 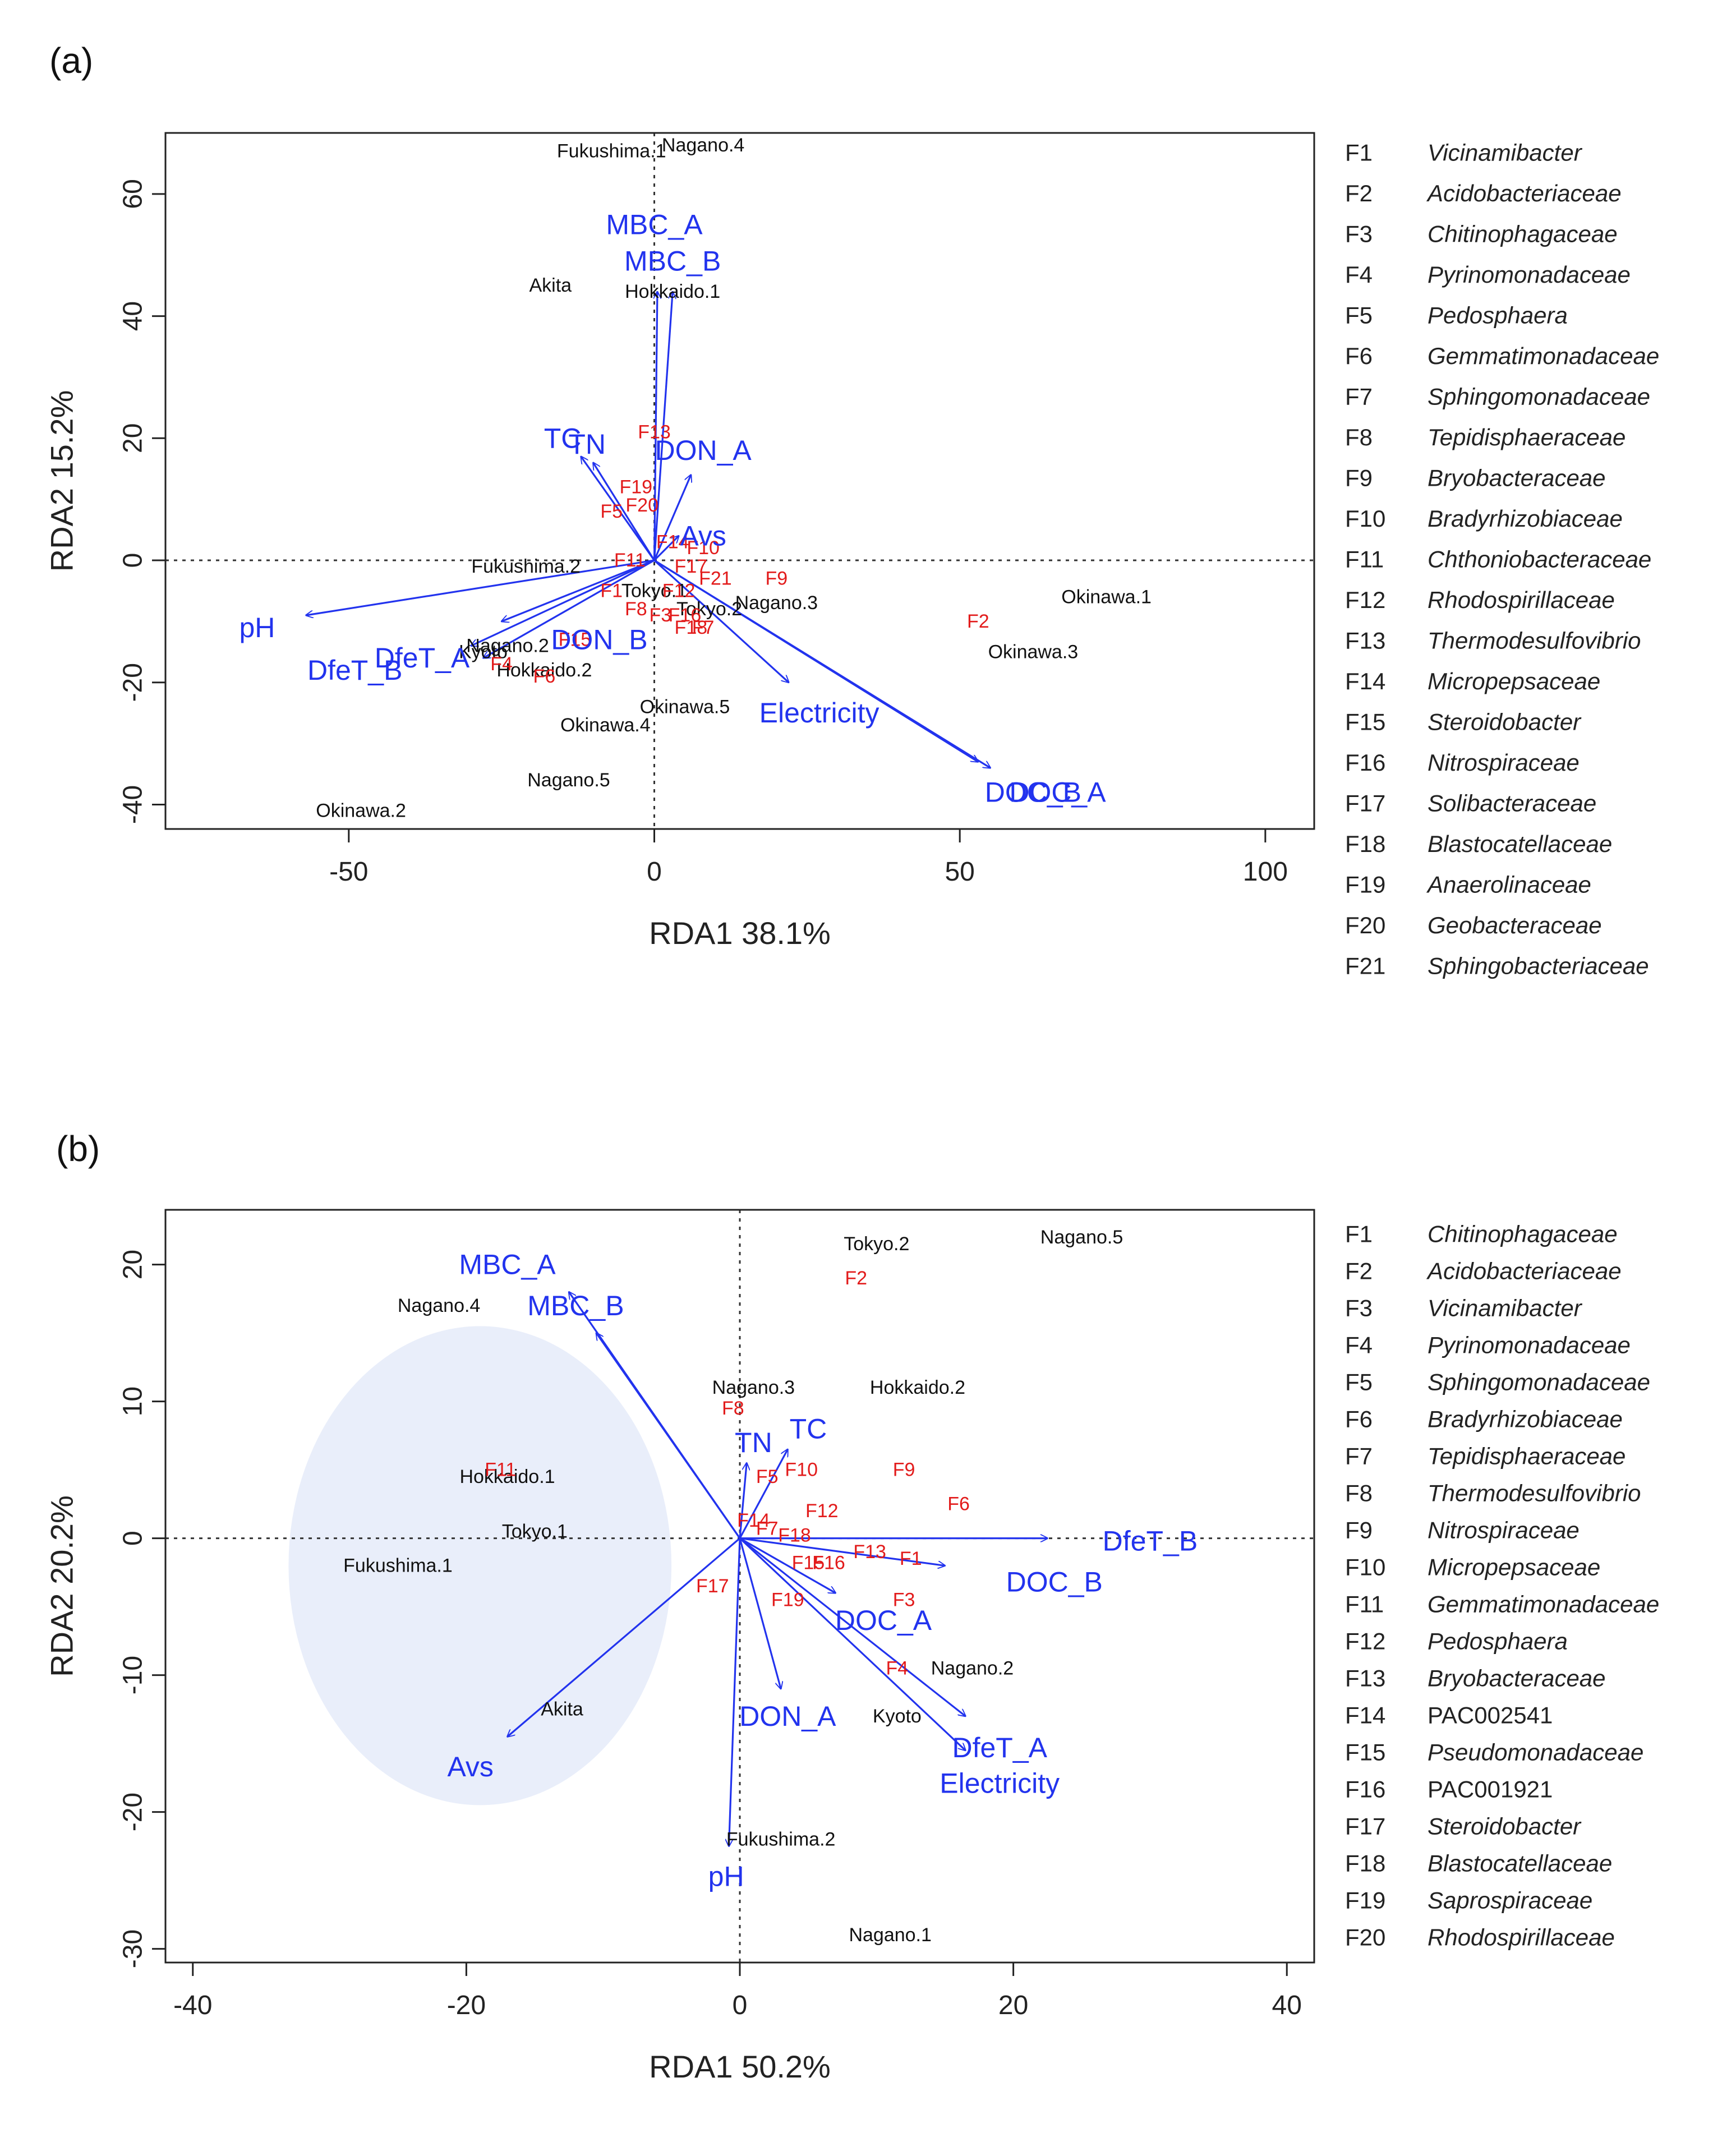 I want to click on legend-code: F10, so click(x=1365, y=1568).